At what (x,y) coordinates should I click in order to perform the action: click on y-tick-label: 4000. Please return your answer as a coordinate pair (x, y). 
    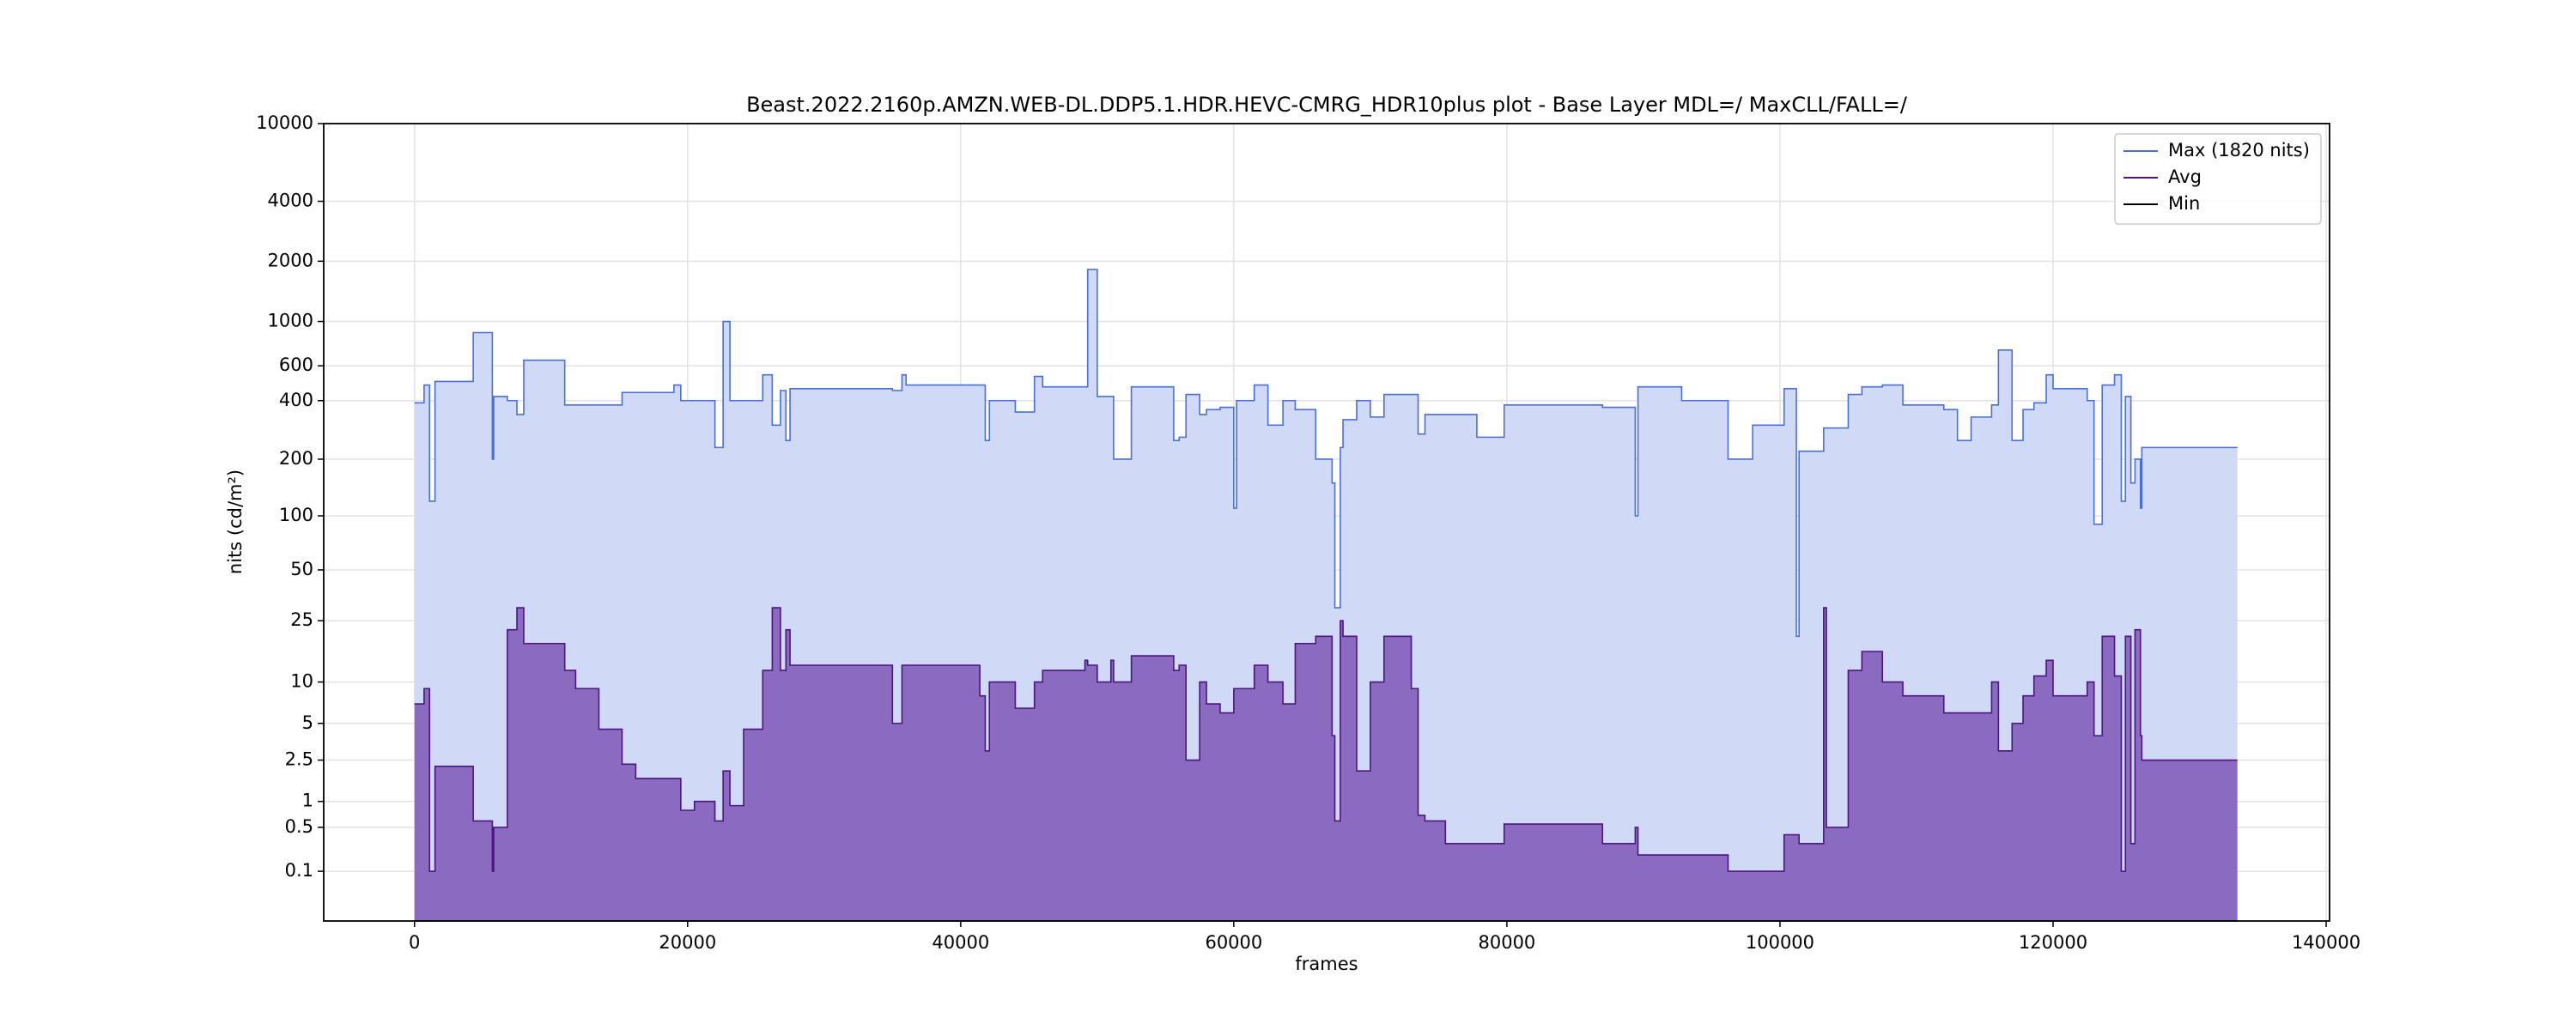
    Looking at the image, I should click on (291, 201).